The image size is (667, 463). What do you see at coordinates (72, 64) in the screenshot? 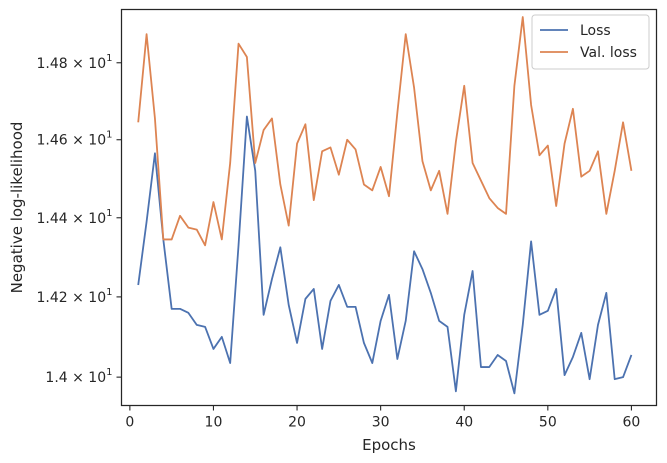
I see `y-tick-mantissa: 1.48 × 10` at bounding box center [72, 64].